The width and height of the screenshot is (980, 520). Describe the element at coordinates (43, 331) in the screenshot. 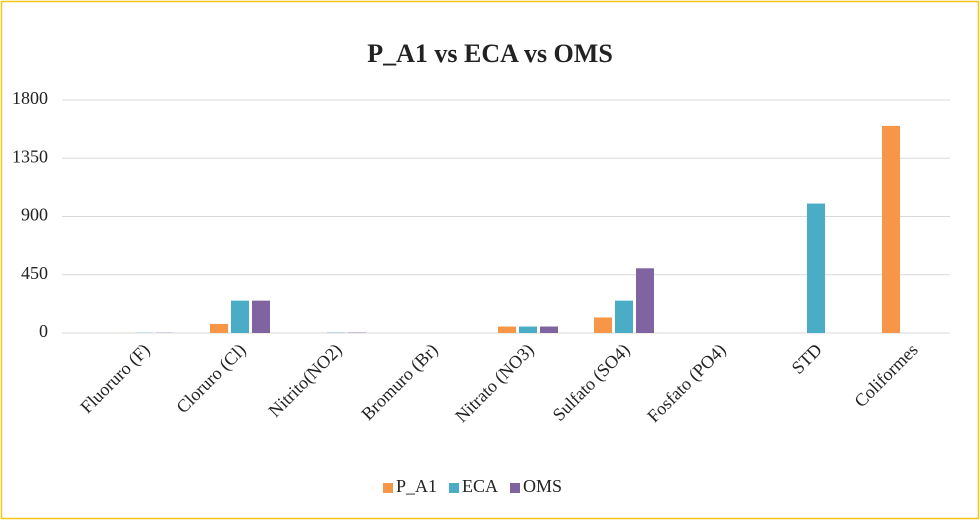

I see `y-tick-label: 0` at that location.